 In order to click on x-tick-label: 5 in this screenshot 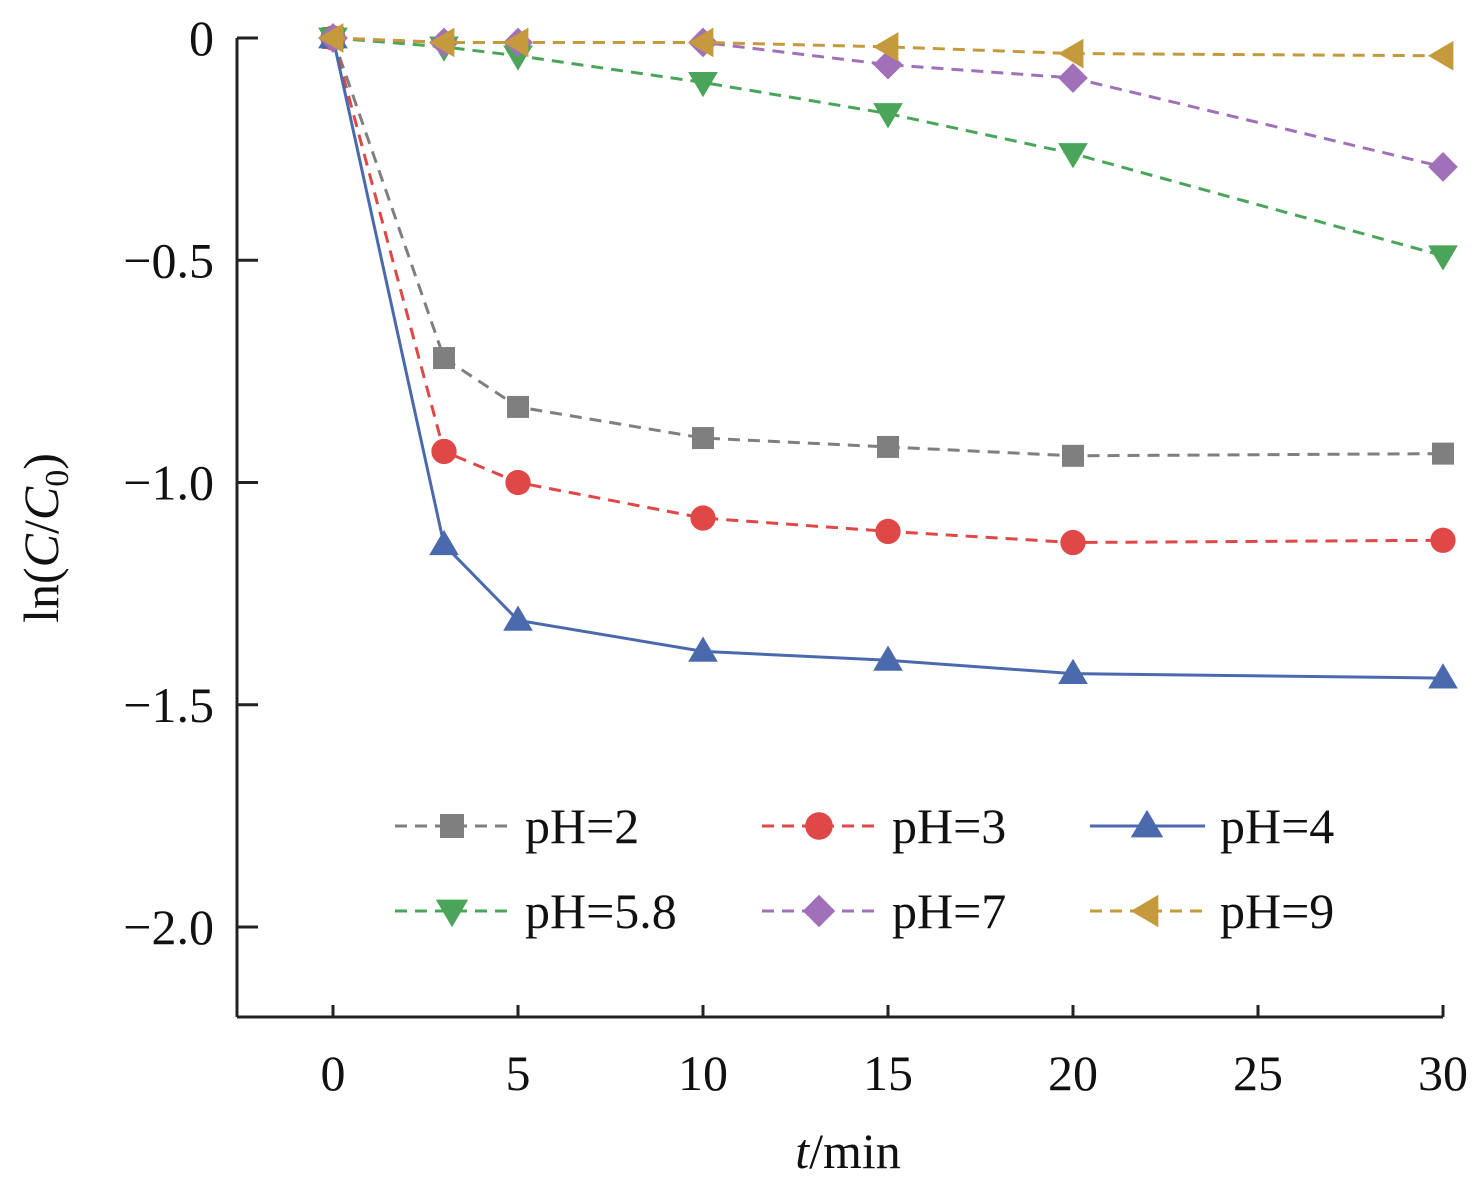, I will do `click(518, 1073)`.